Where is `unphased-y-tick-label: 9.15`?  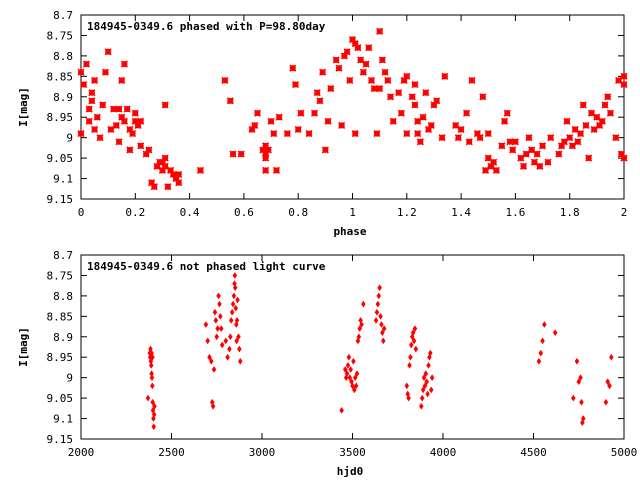 unphased-y-tick-label: 9.15 is located at coordinates (60, 439).